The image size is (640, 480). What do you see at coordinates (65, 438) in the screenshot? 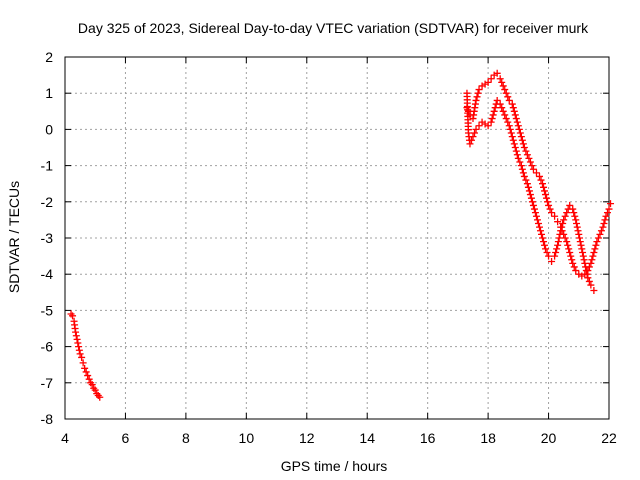
I see `x-tick-label: 4` at bounding box center [65, 438].